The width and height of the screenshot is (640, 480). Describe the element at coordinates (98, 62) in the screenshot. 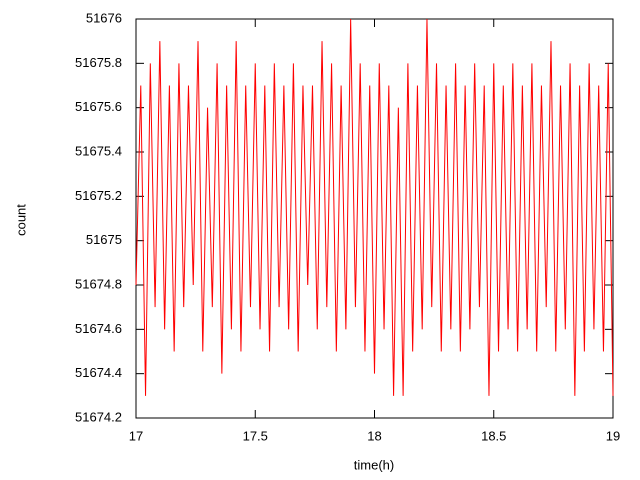

I see `y-tick-label: 51675.8` at that location.